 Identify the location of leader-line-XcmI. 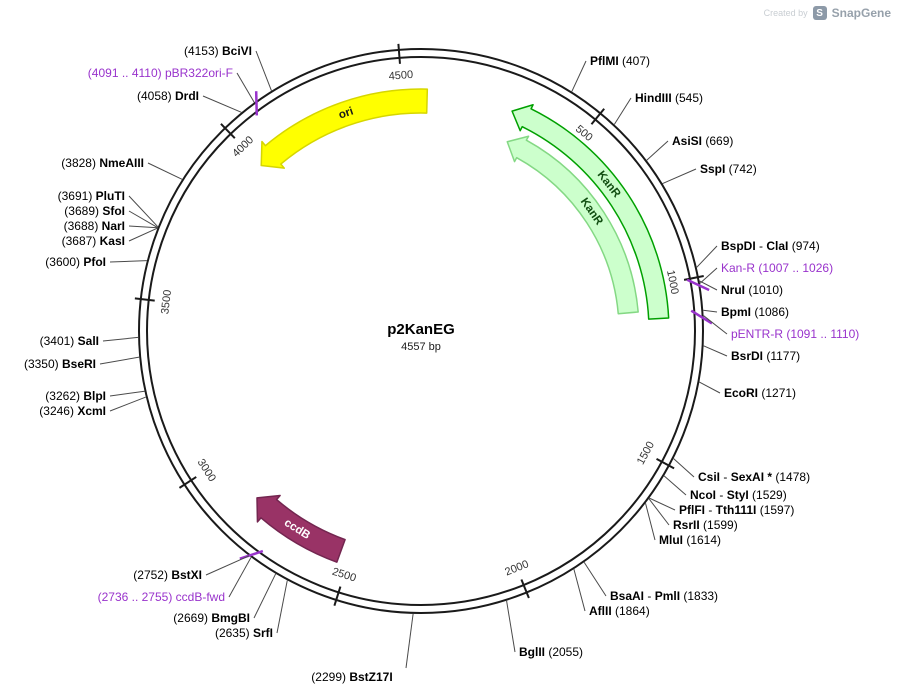
(128, 404).